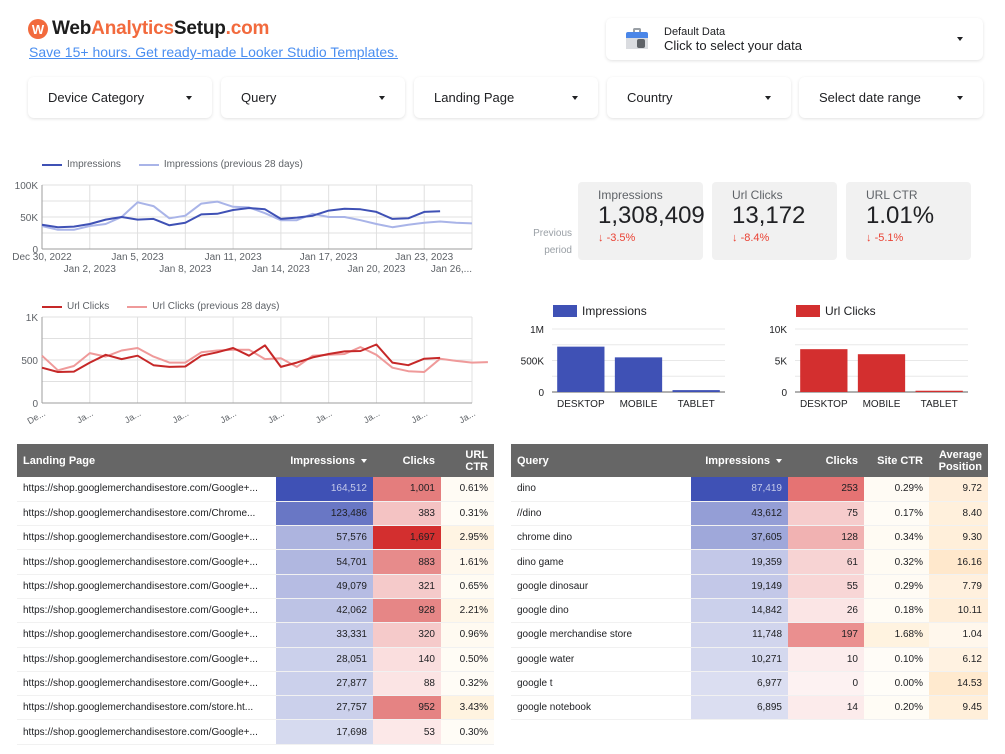 The height and width of the screenshot is (754, 1005). What do you see at coordinates (650, 97) in the screenshot?
I see `filter-label: Country` at bounding box center [650, 97].